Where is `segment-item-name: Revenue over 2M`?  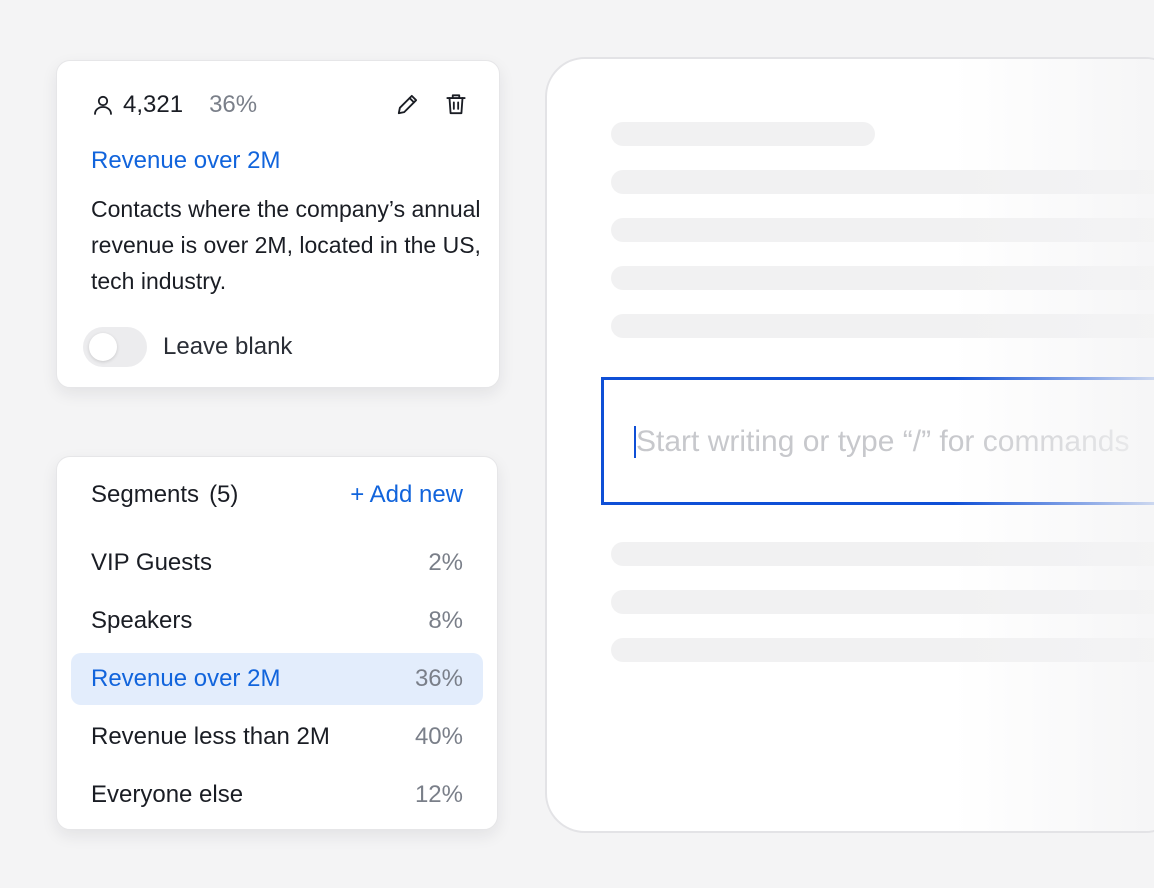 segment-item-name: Revenue over 2M is located at coordinates (186, 678).